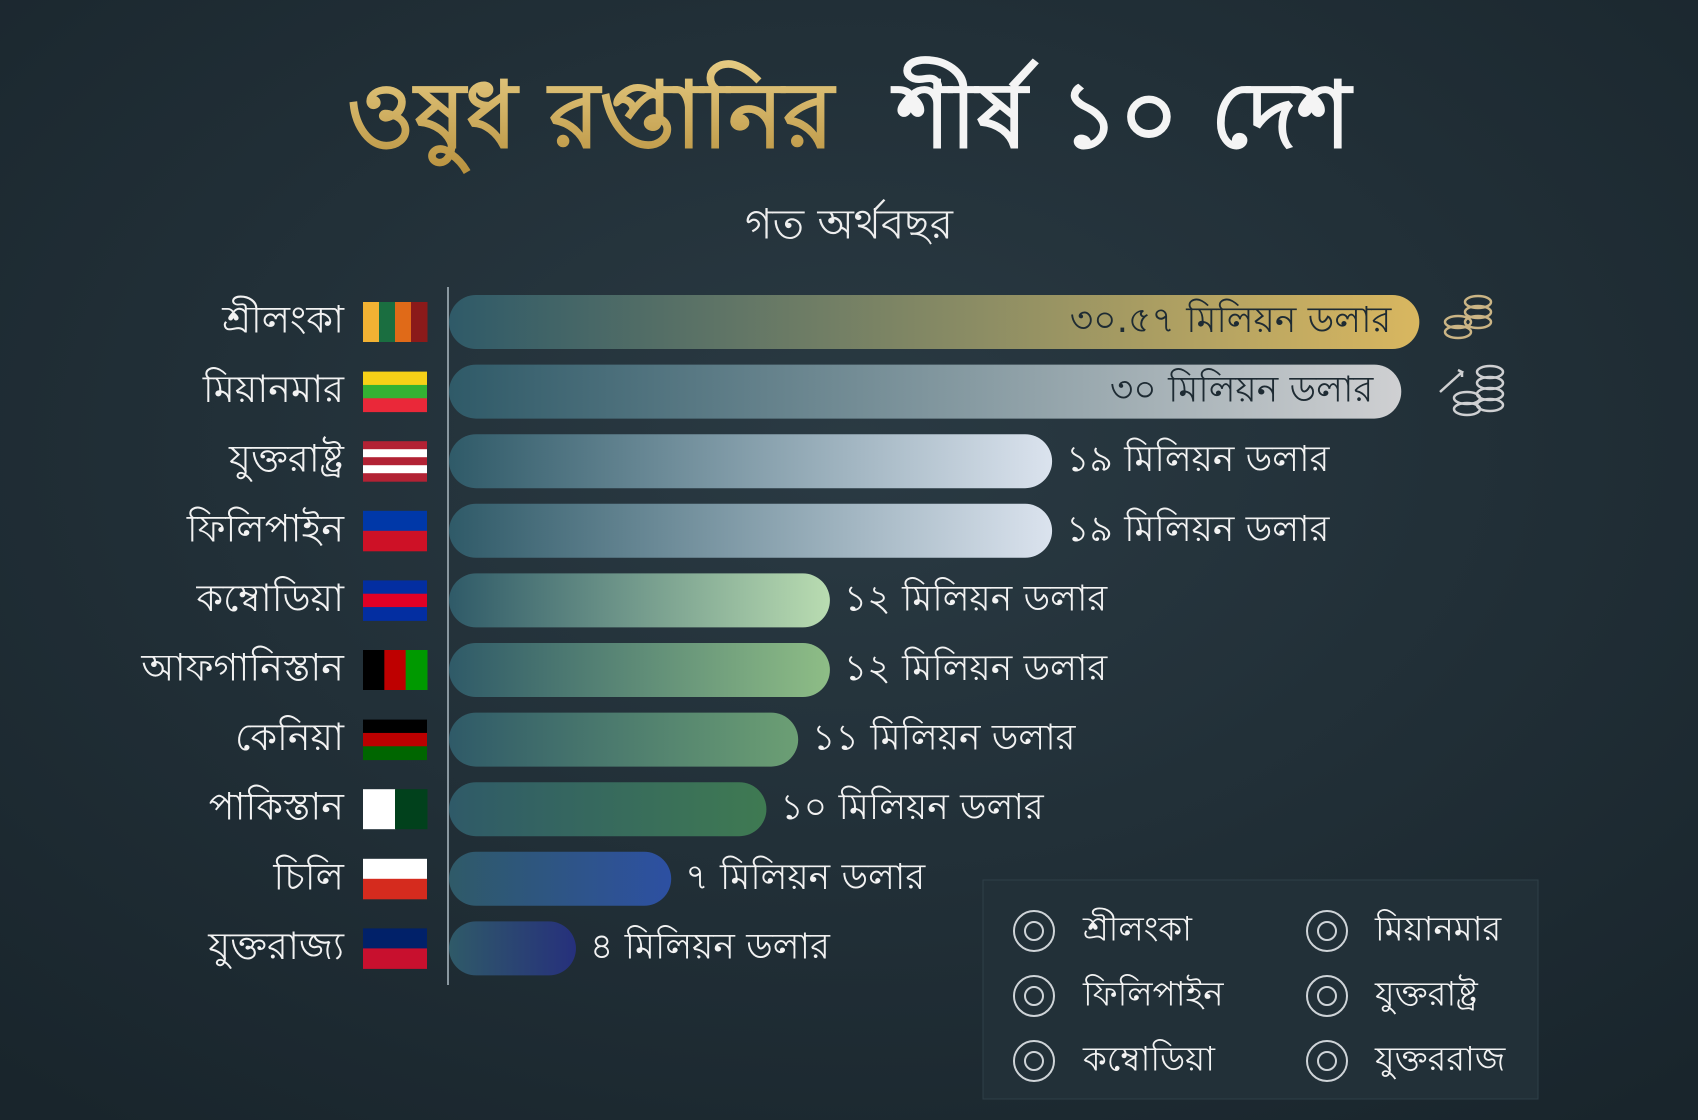 This screenshot has width=1698, height=1120. Describe the element at coordinates (1122, 112) in the screenshot. I see `title-rest: শীর্ষ ১০ দেশ` at that location.